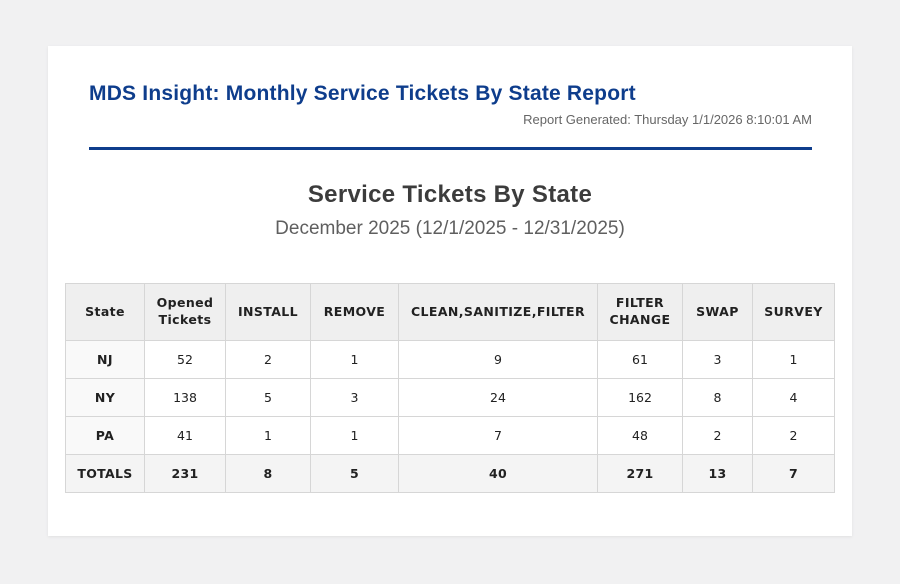  I want to click on column-header-survey: SURVEY, so click(793, 312).